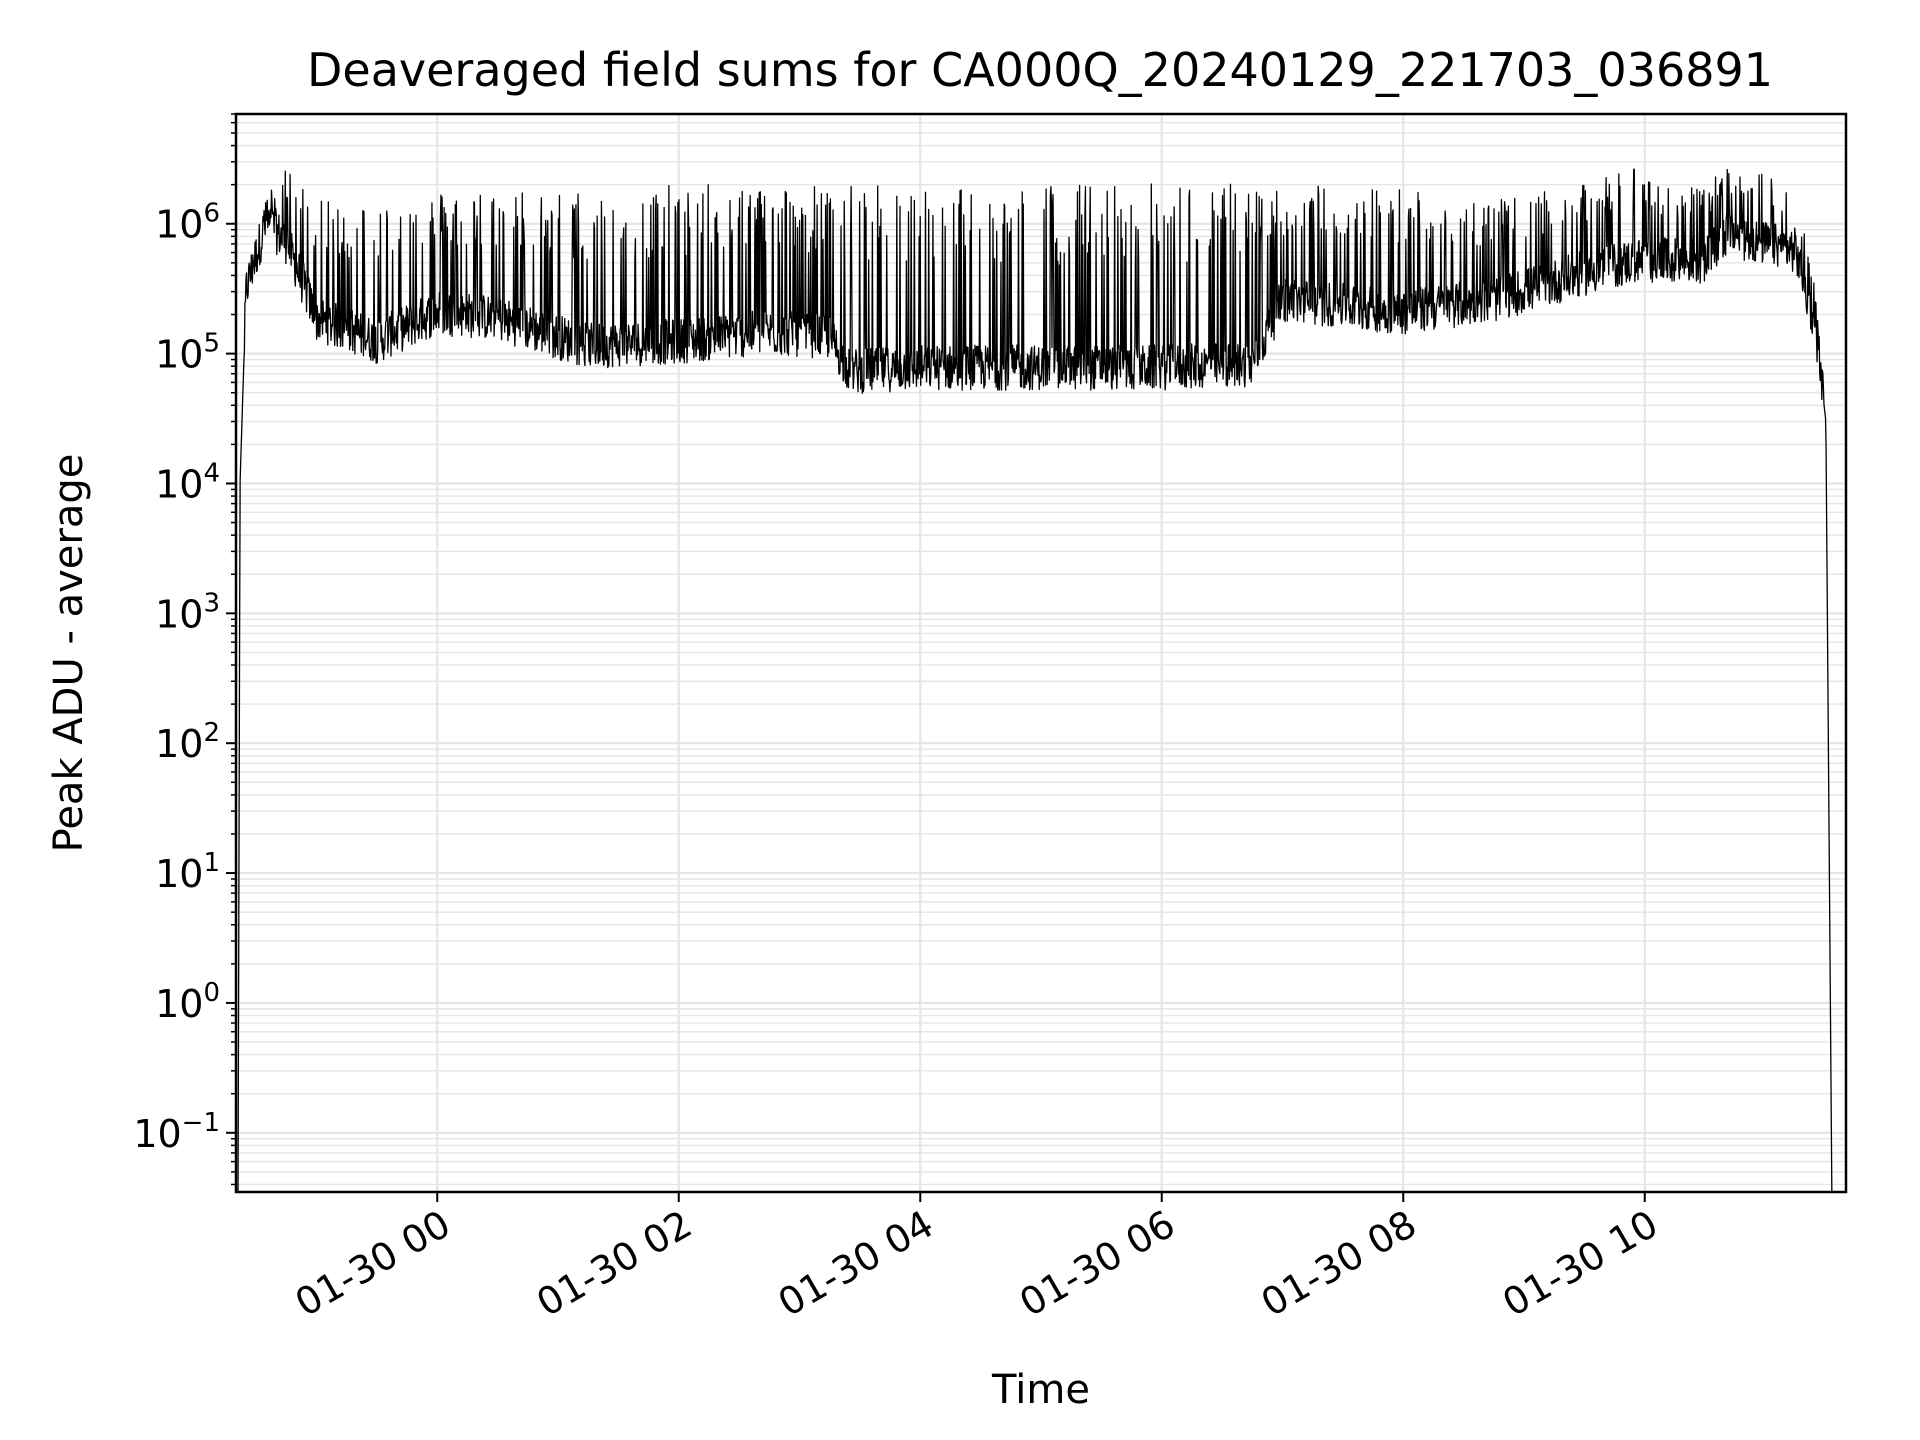 The height and width of the screenshot is (1440, 1920). Describe the element at coordinates (184, 649) in the screenshot. I see `y-axis: 10⁻¹ 10⁰ 10¹ 10² 10³ 10⁴ 10⁵ 10⁶` at that location.